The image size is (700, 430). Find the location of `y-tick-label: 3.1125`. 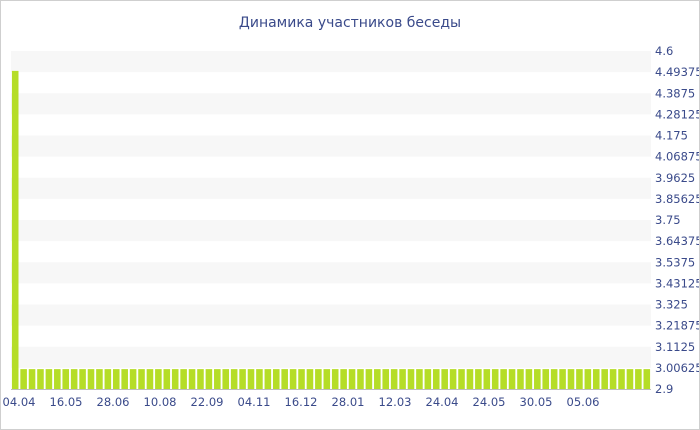

y-tick-label: 3.1125 is located at coordinates (675, 347).